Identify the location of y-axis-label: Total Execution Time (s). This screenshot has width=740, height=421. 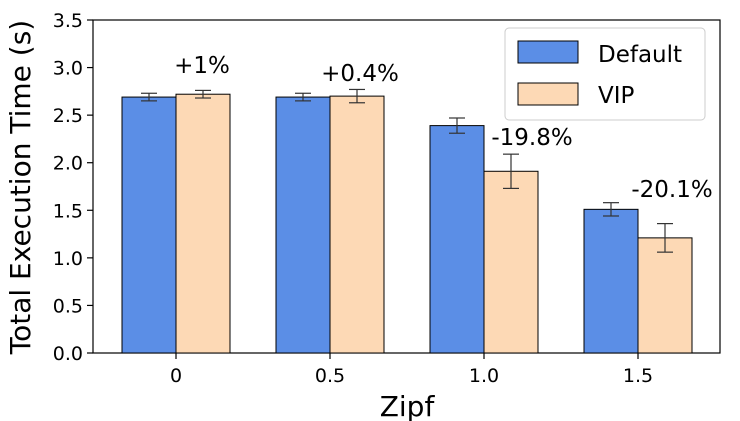
(20, 187).